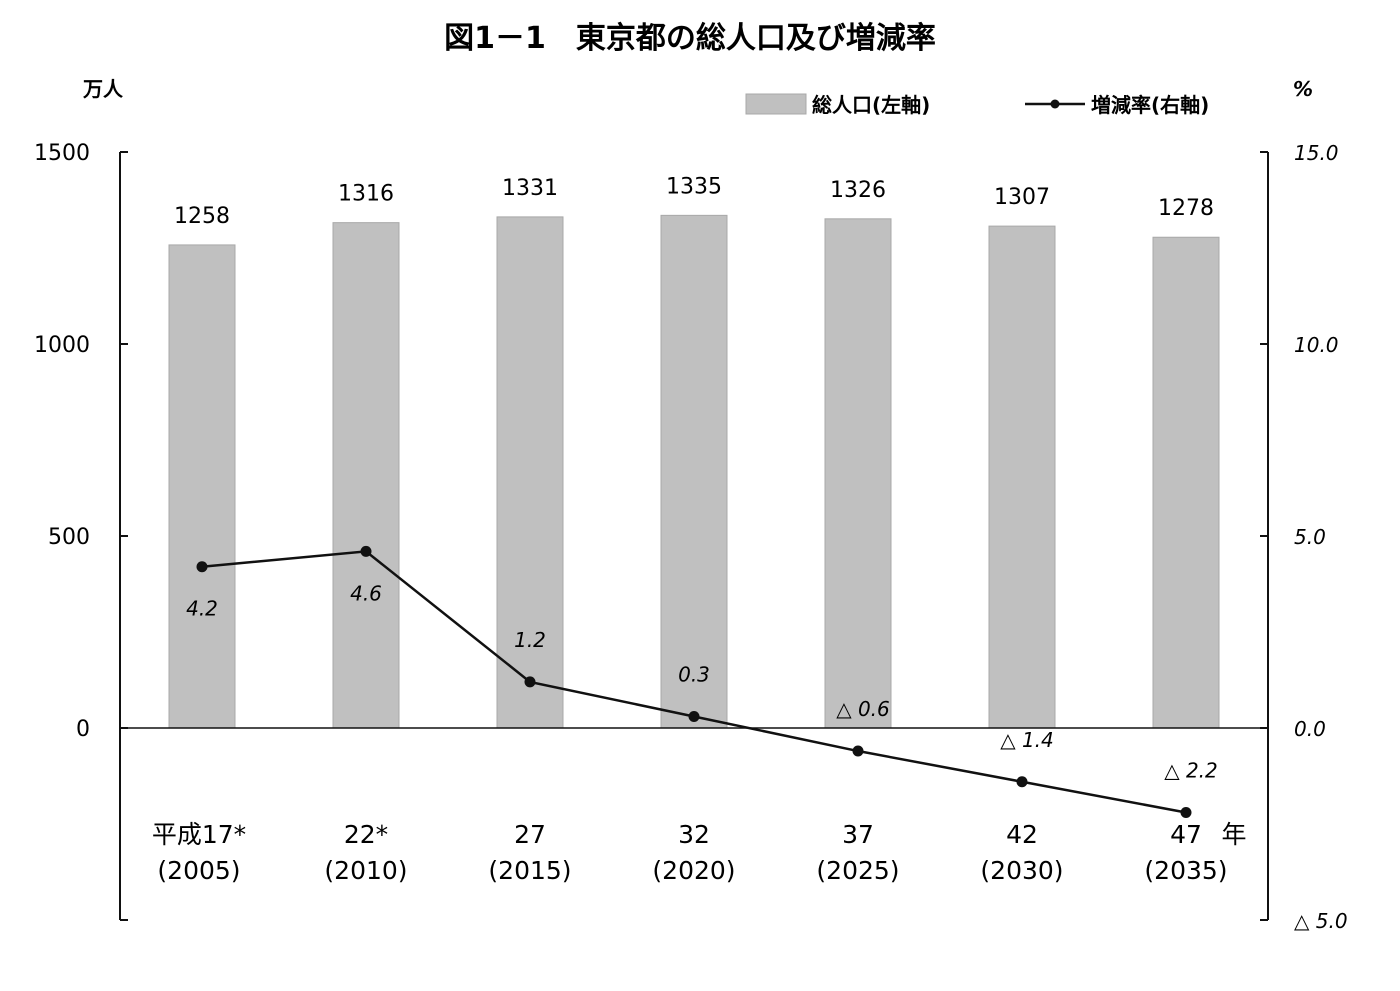 Image resolution: width=1400 pixels, height=991 pixels. Describe the element at coordinates (694, 201) in the screenshot. I see `bar-value-labels: 1258 1316 1331 1335 1326 1307 1278` at that location.